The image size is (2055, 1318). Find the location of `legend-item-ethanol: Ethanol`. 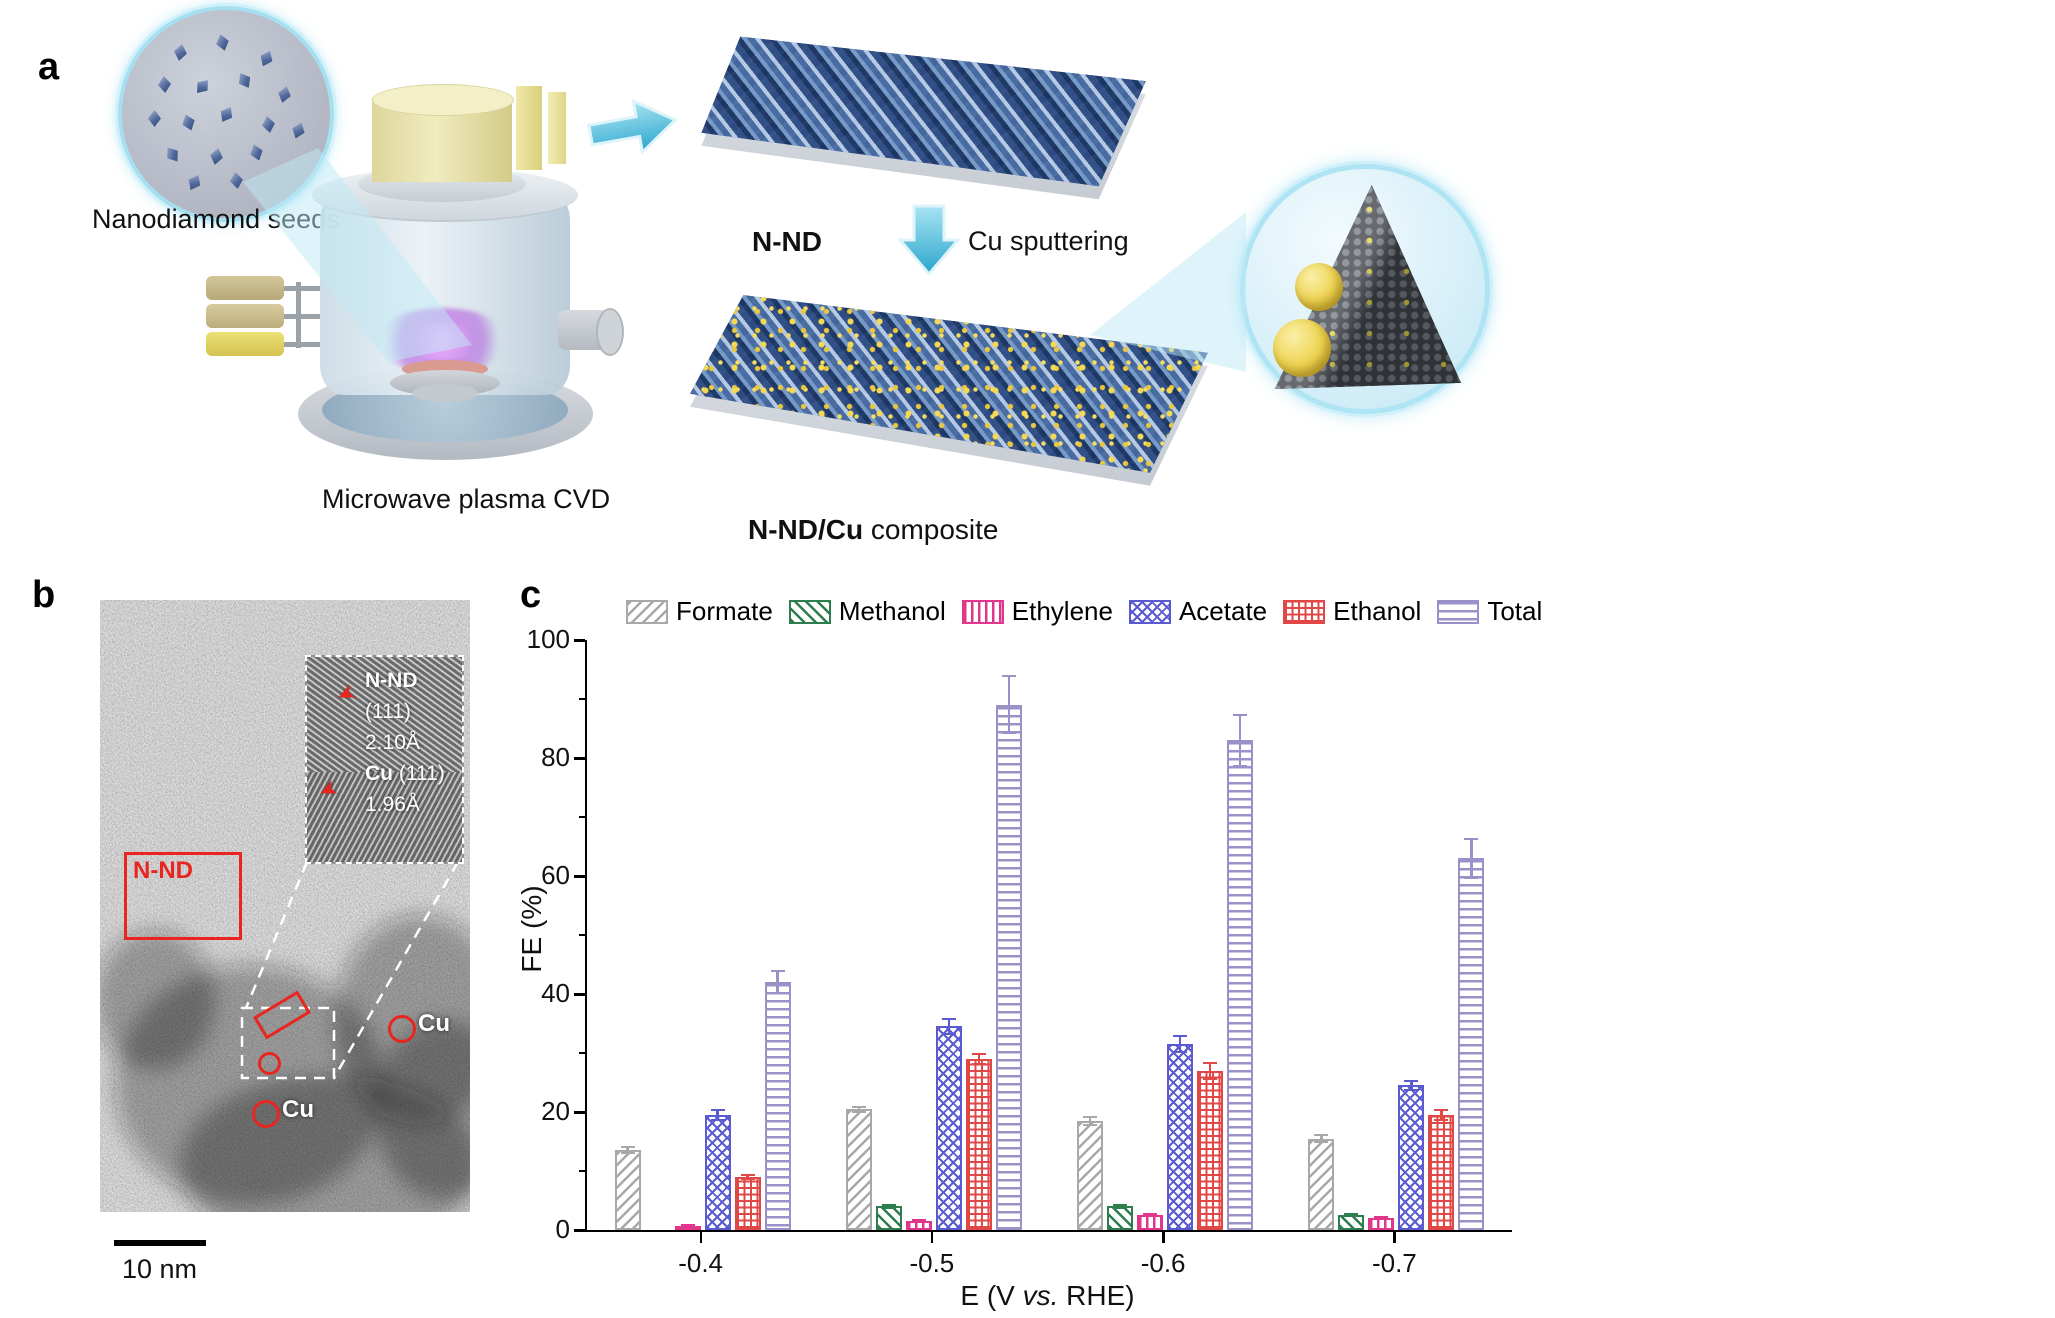

legend-item-ethanol: Ethanol is located at coordinates (1352, 611).